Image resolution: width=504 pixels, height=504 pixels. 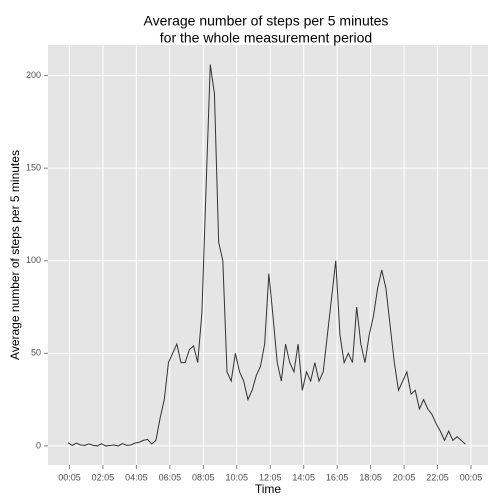 What do you see at coordinates (170, 477) in the screenshot?
I see `x-tick-label: 06:05` at bounding box center [170, 477].